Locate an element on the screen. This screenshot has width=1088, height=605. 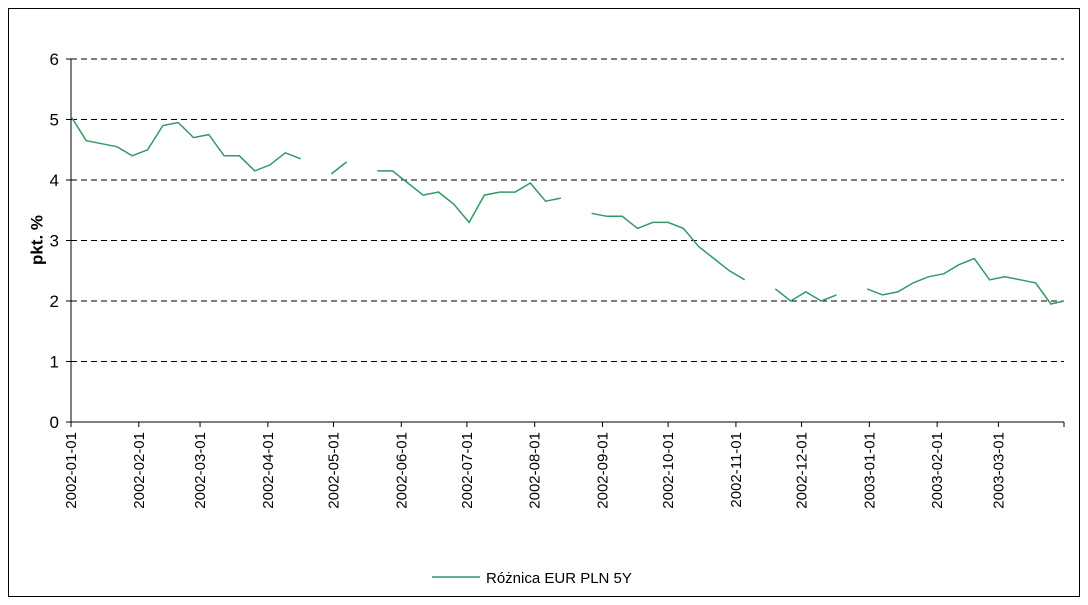
x-tick-label: 2003-02-01 is located at coordinates (937, 470).